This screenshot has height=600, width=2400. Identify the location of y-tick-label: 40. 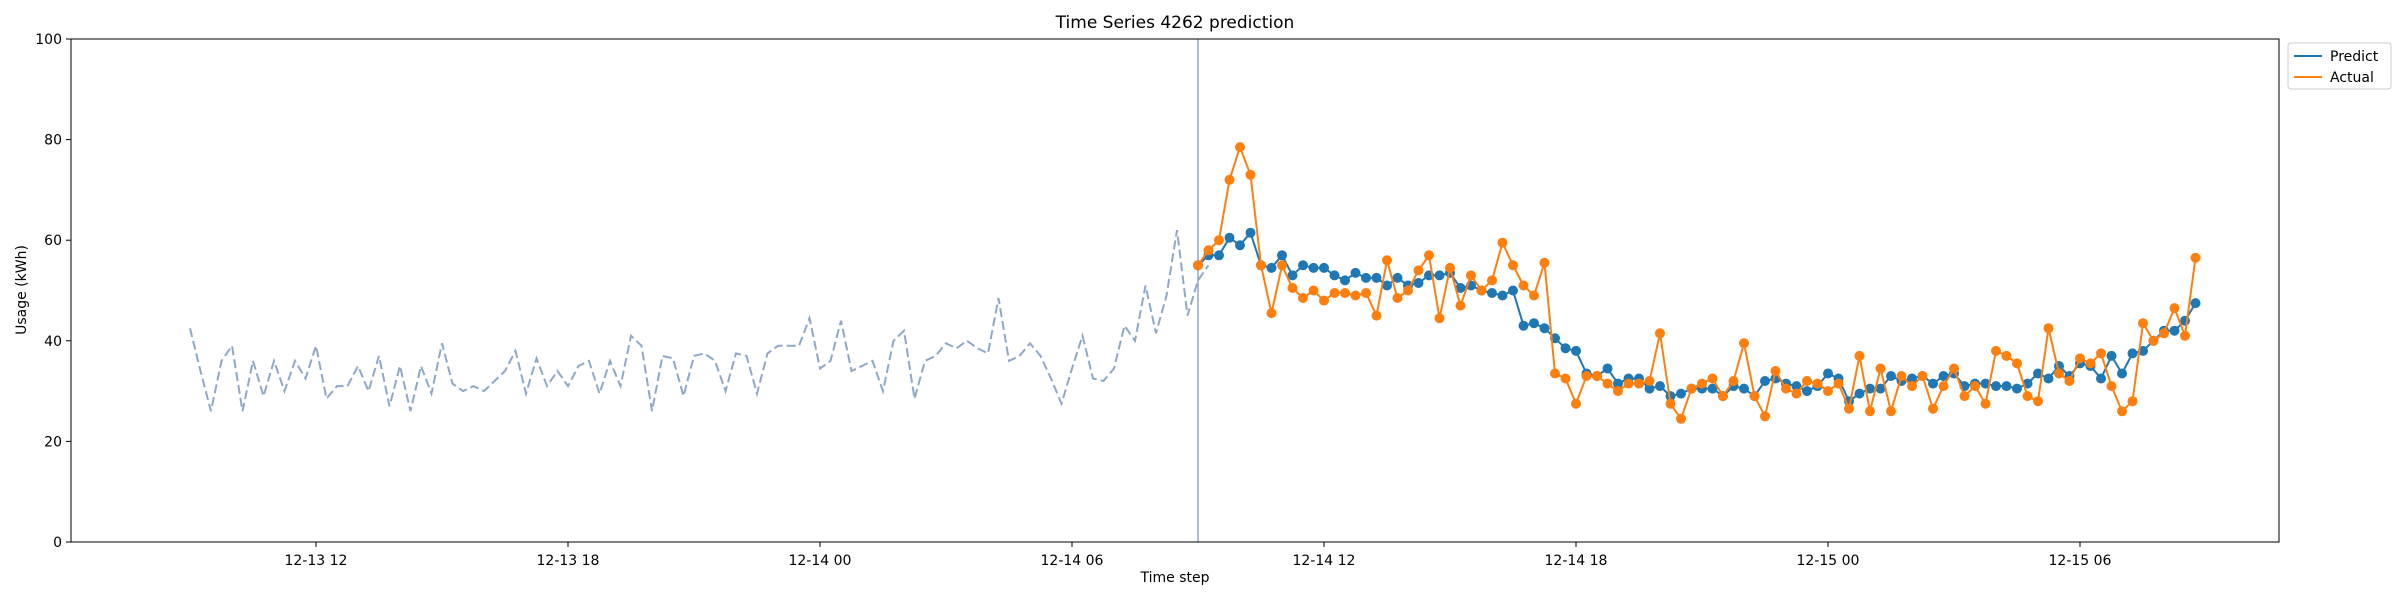
(53, 342).